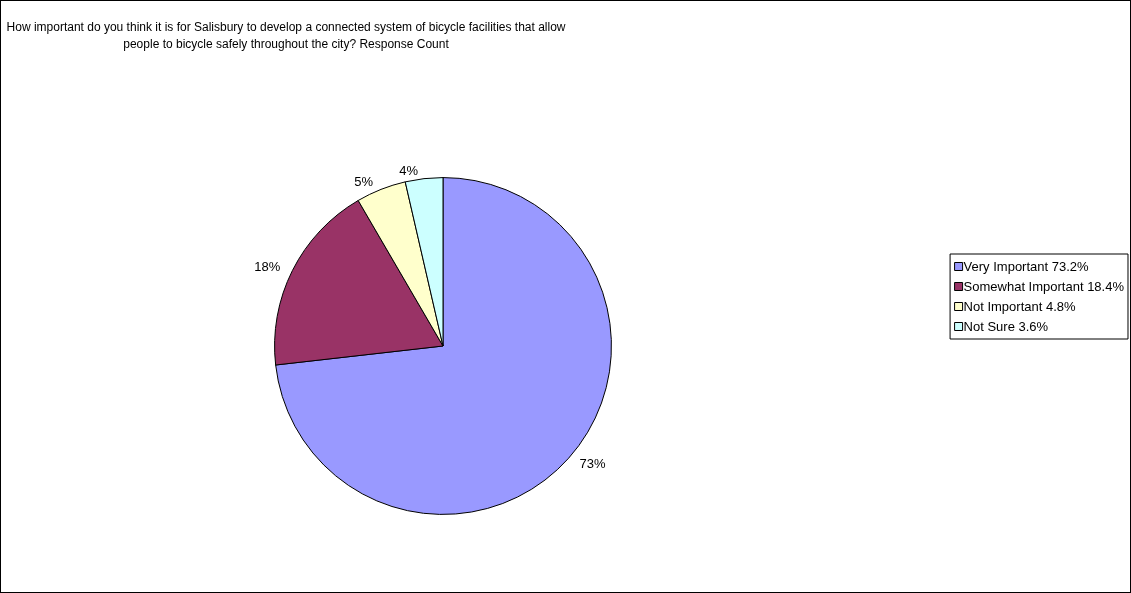 This screenshot has width=1131, height=593. Describe the element at coordinates (1026, 266) in the screenshot. I see `legend-label: Very Important 73.2%` at that location.